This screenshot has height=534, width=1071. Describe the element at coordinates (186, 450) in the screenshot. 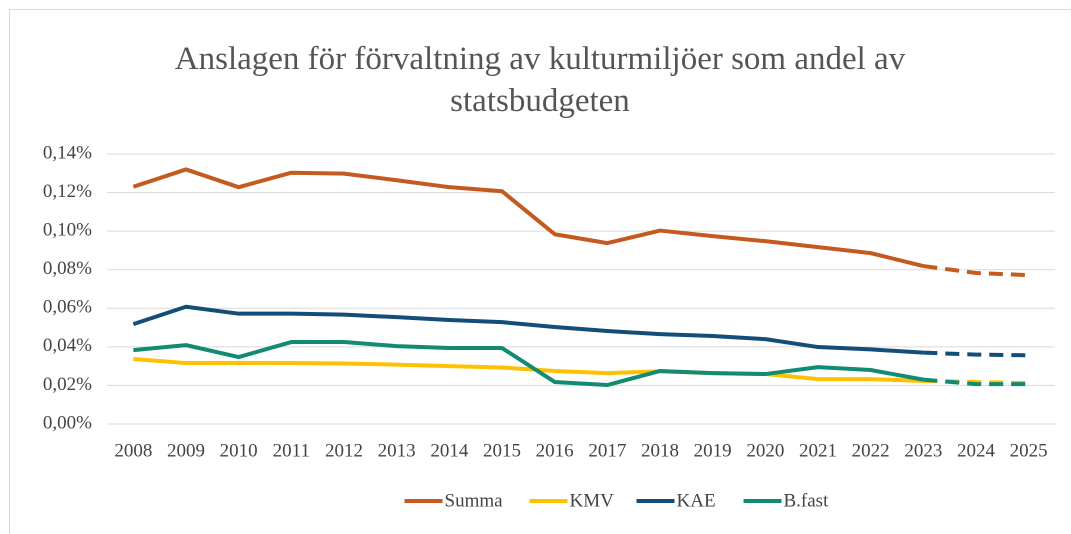

I see `x-tick-label: 2009` at that location.